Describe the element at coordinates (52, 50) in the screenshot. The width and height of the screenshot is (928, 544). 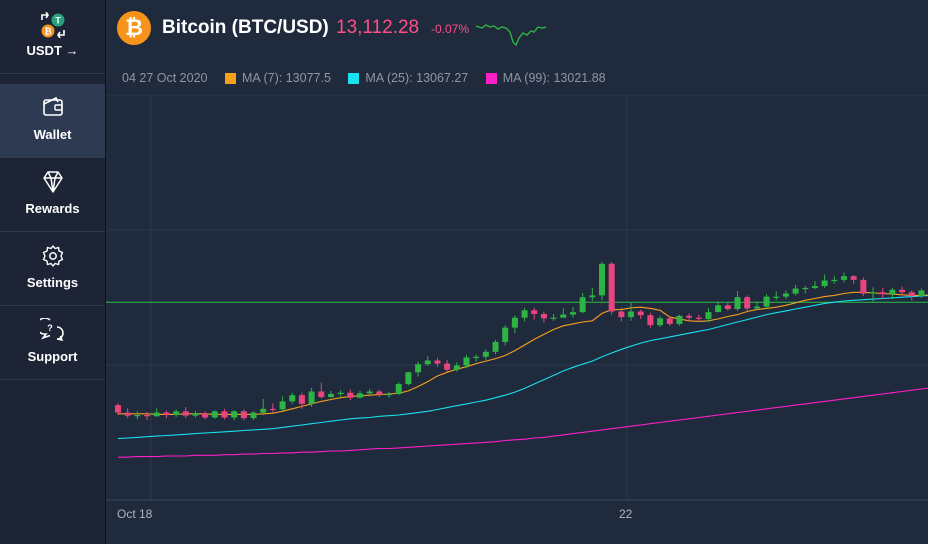
I see `sidebar-item-label: USDT →` at that location.